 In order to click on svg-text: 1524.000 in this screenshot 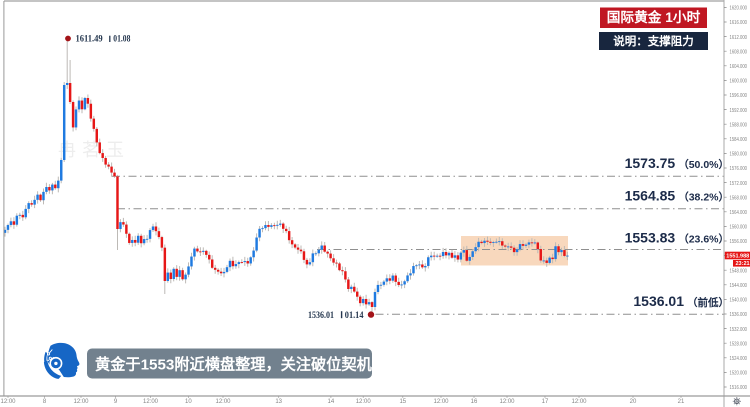, I will do `click(739, 359)`.